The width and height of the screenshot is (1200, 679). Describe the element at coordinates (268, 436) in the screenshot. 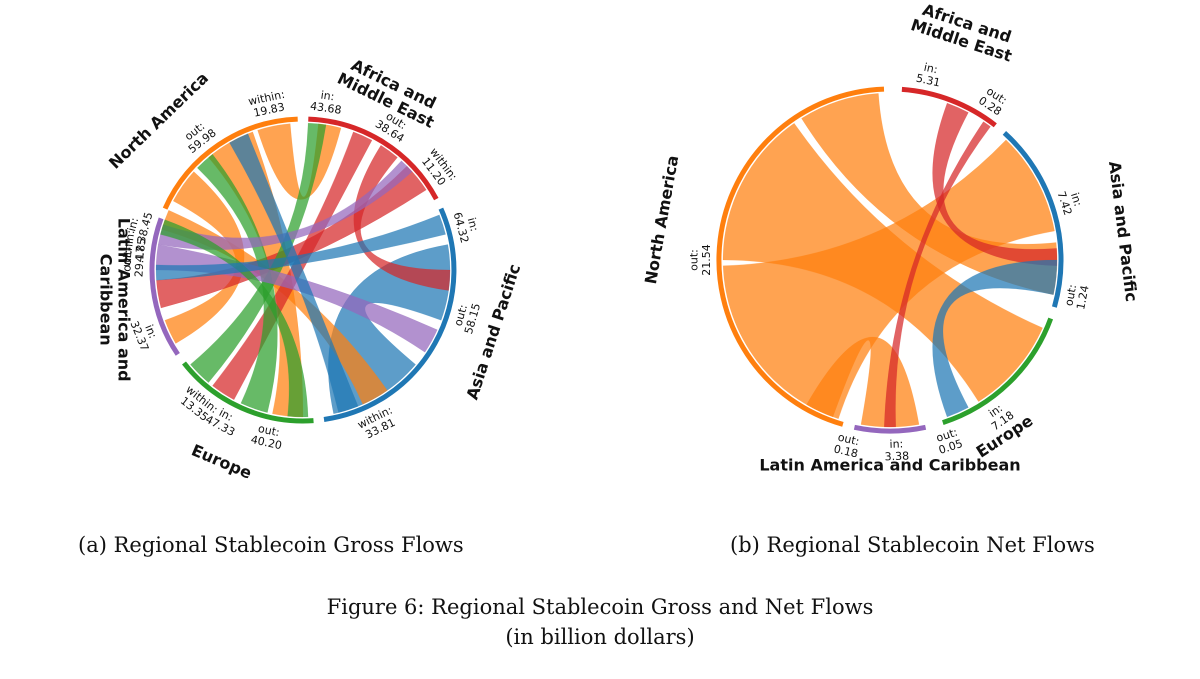

I see `value-label-europe-out: out:40.20` at that location.